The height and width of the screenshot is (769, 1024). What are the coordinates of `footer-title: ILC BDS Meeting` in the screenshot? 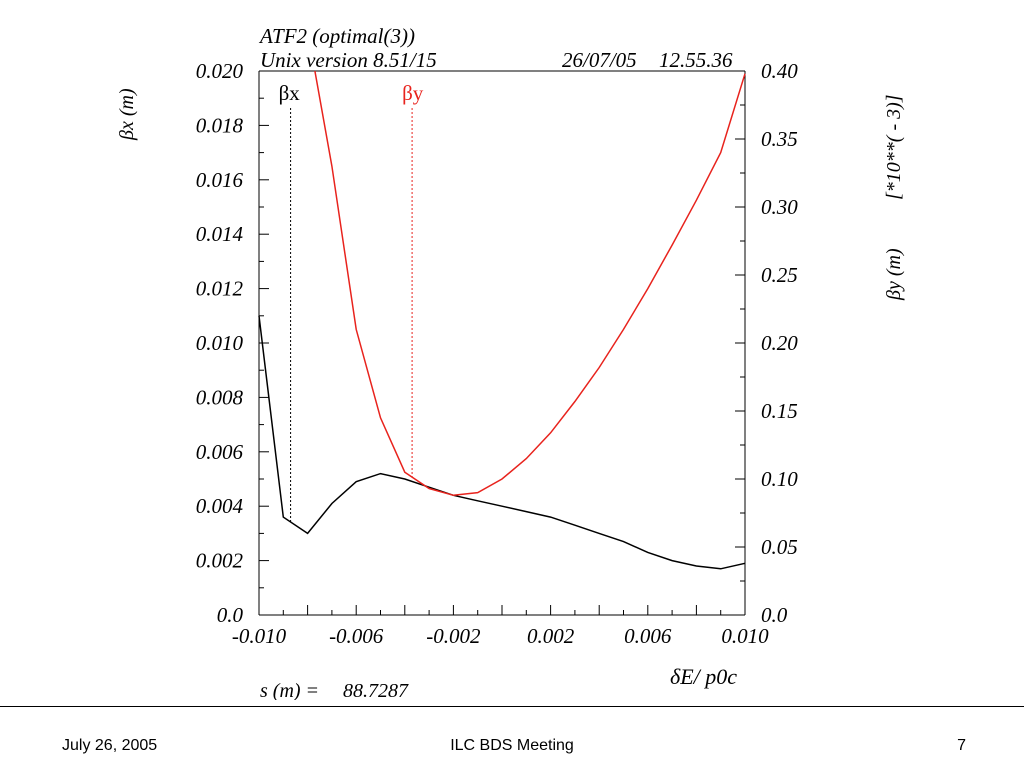 It's located at (512, 745).